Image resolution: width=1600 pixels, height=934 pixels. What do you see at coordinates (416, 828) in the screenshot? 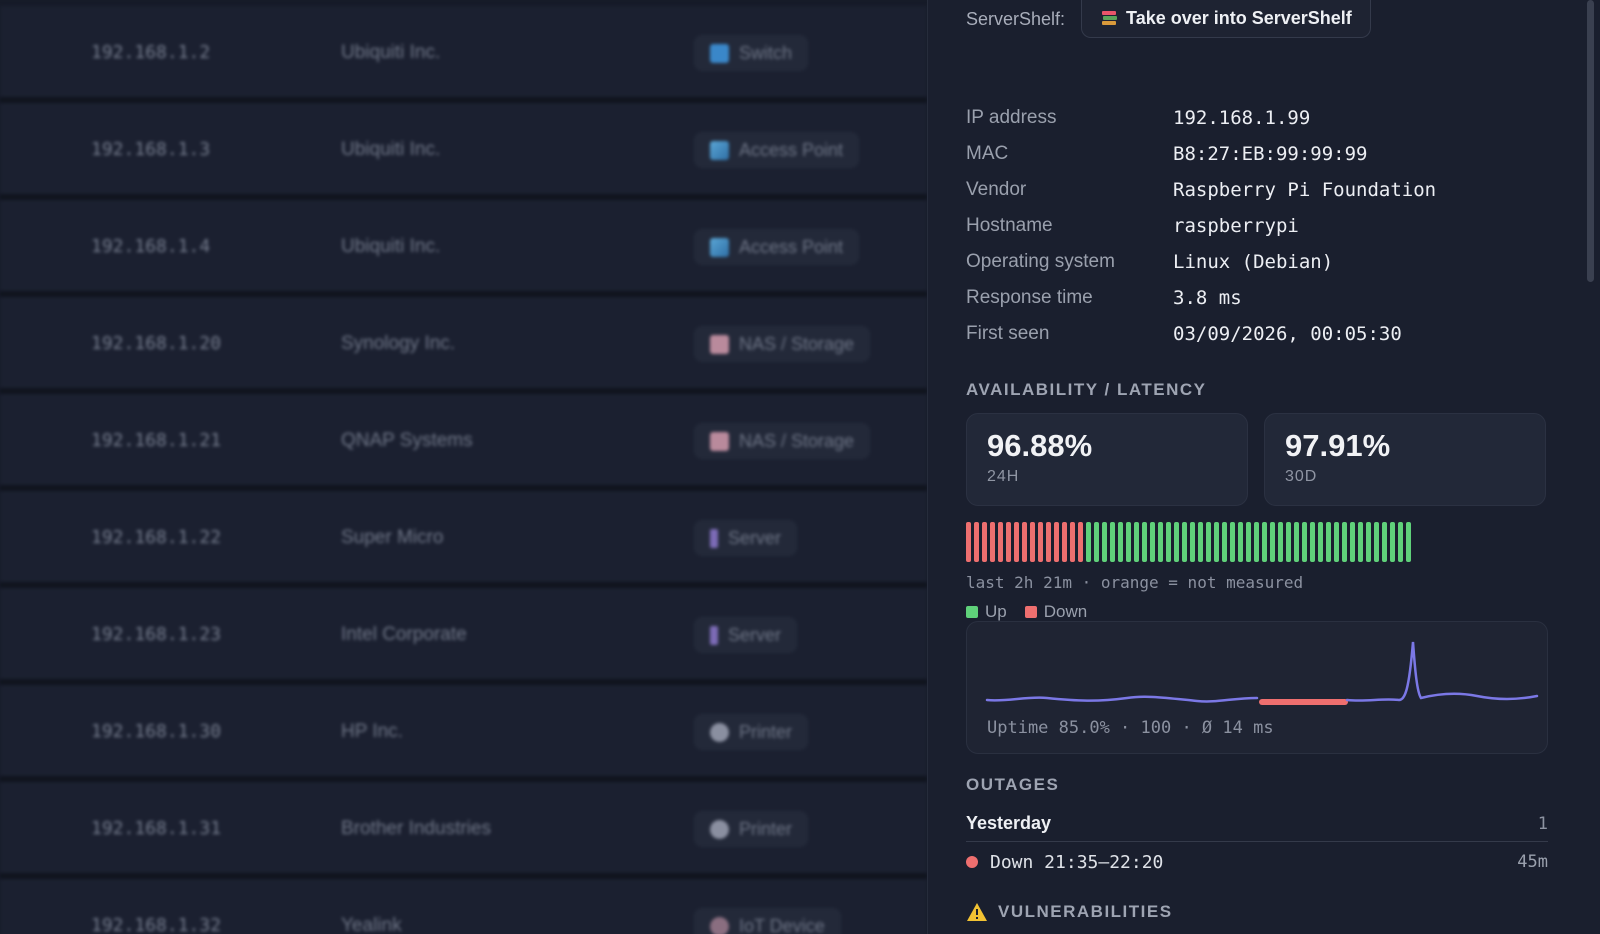
I see `device-vendor: Brother Industries` at bounding box center [416, 828].